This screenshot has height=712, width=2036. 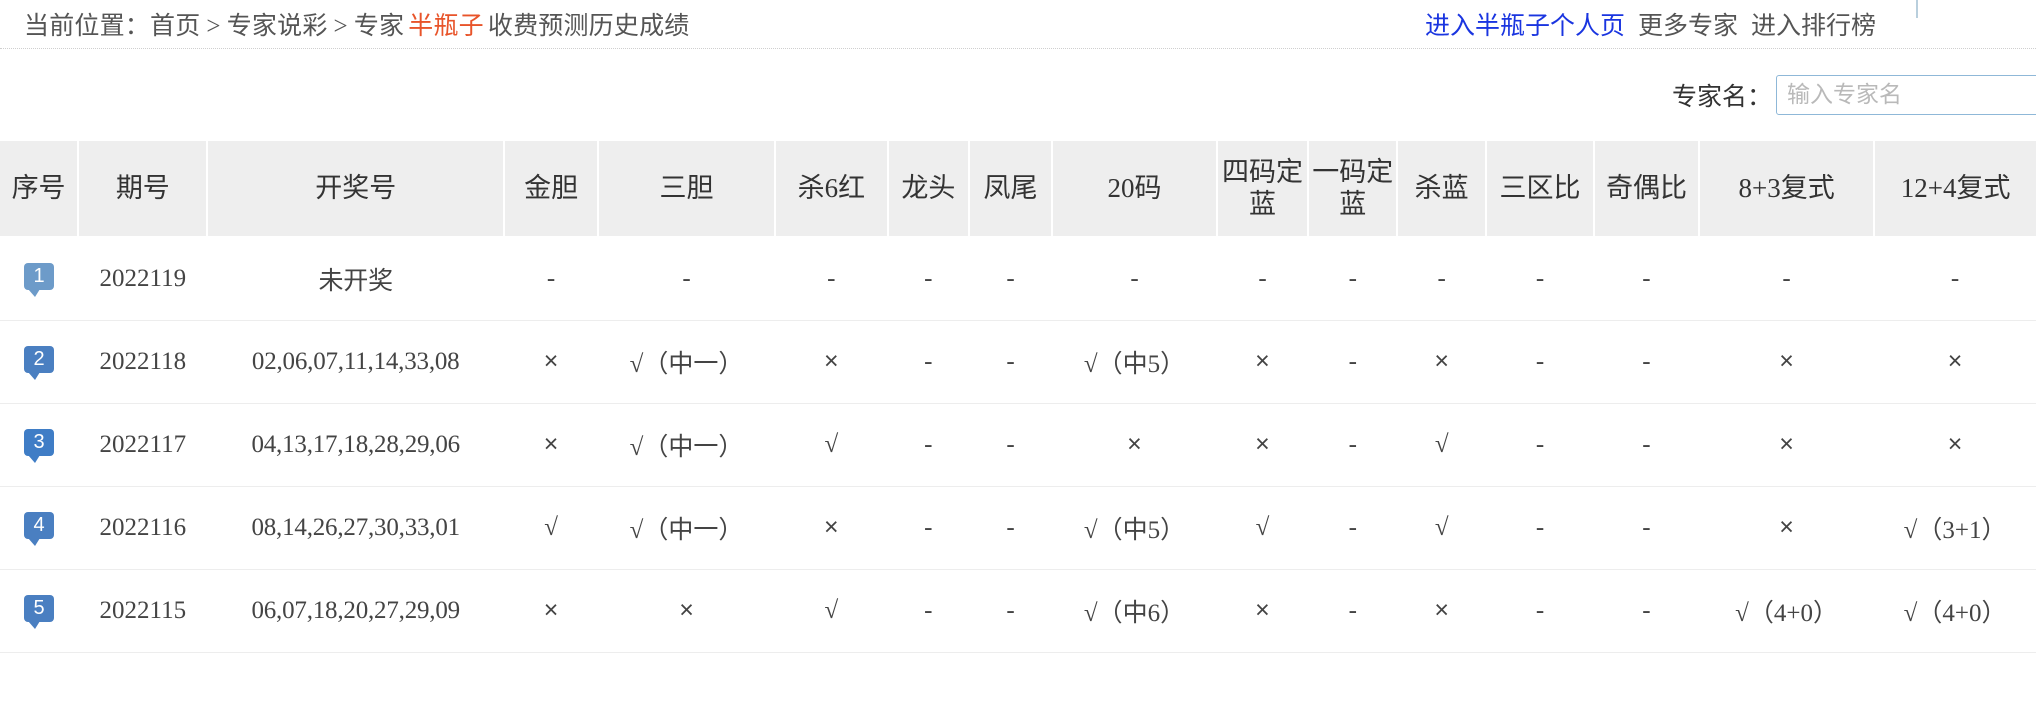 What do you see at coordinates (39, 525) in the screenshot?
I see `sequence-number: 4` at bounding box center [39, 525].